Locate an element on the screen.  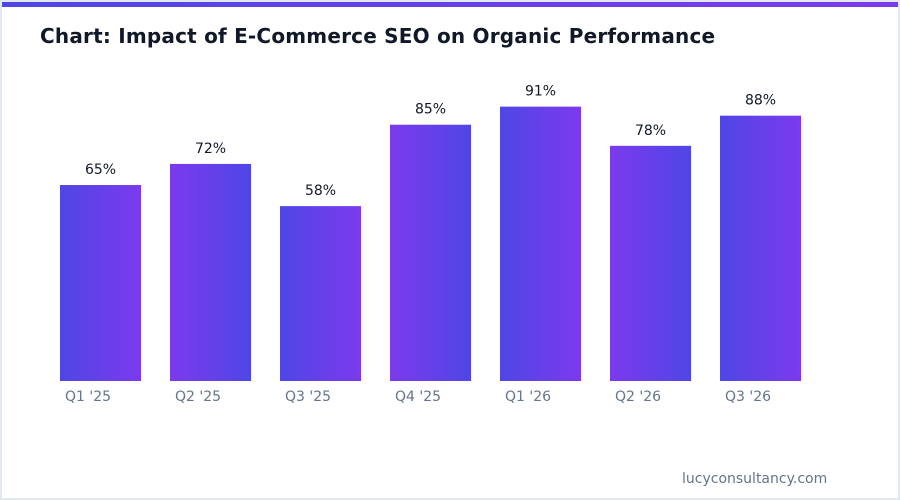
data-label: 91% is located at coordinates (540, 92).